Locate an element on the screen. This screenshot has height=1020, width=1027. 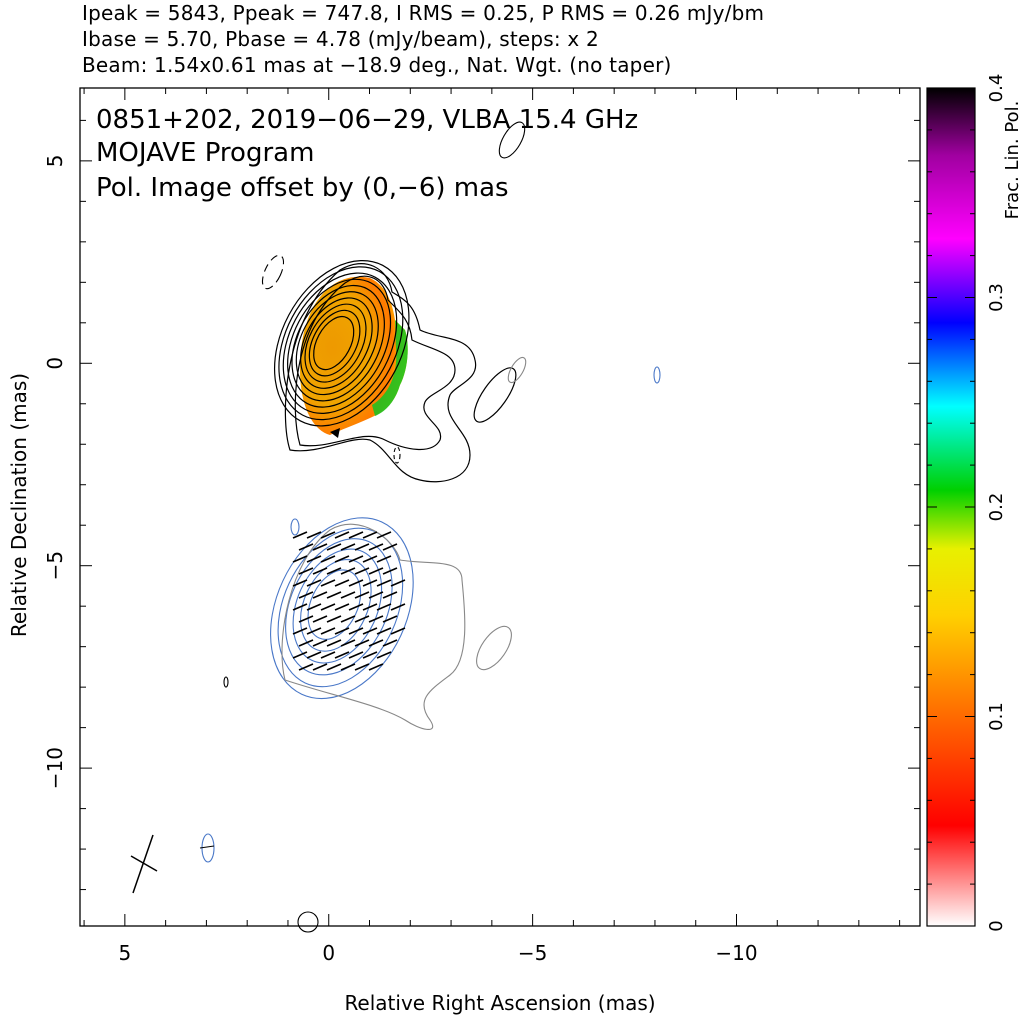
evpa-ticks is located at coordinates (349, 601).